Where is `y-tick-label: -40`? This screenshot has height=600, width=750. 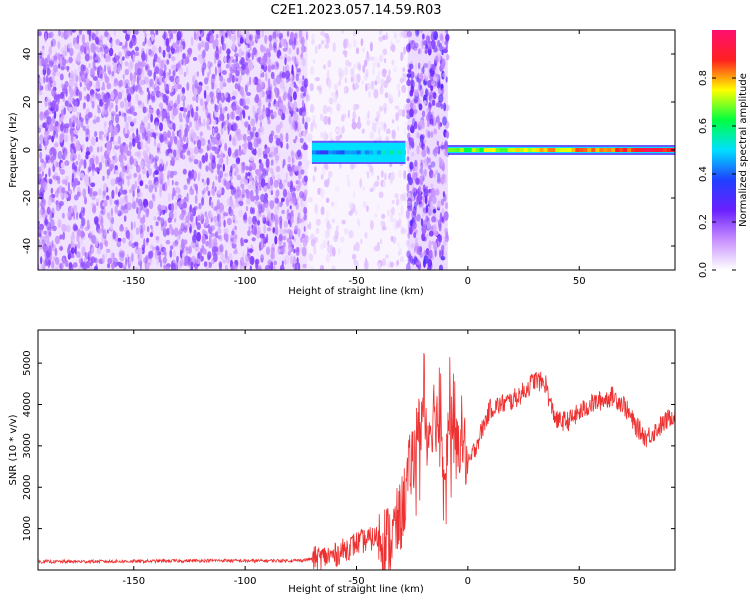 y-tick-label: -40 is located at coordinates (27, 246).